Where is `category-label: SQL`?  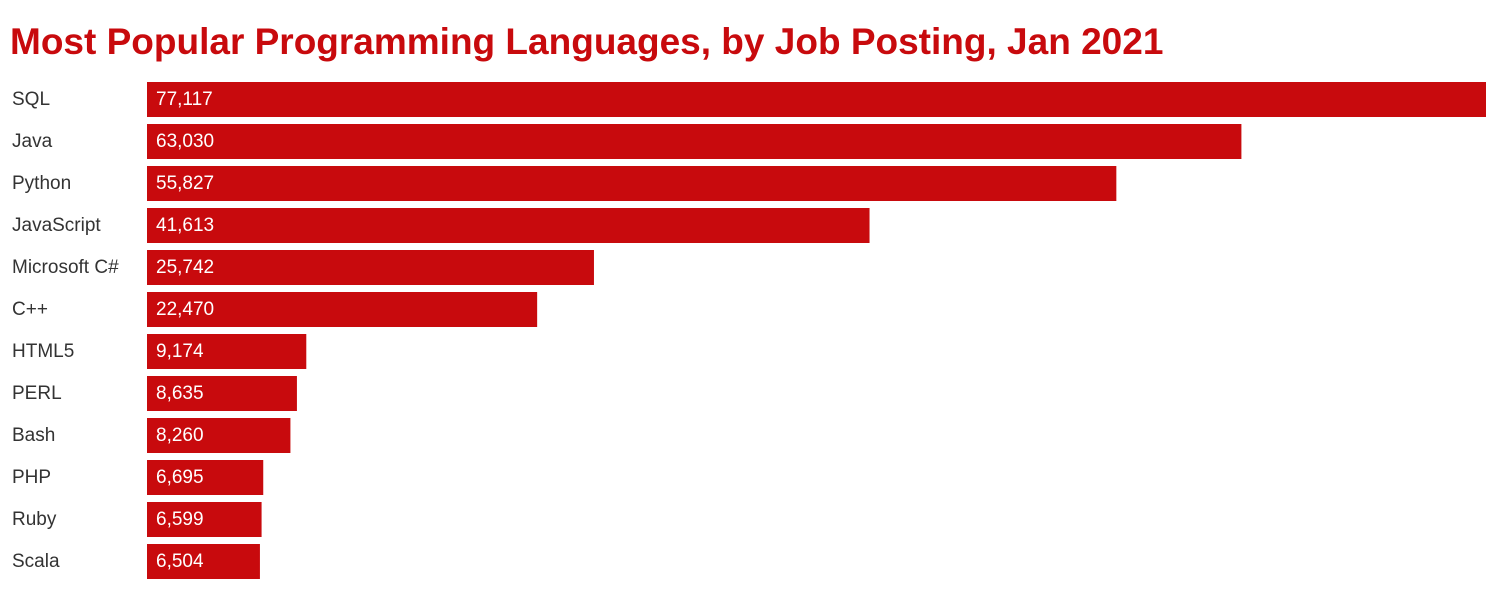
category-label: SQL is located at coordinates (31, 99).